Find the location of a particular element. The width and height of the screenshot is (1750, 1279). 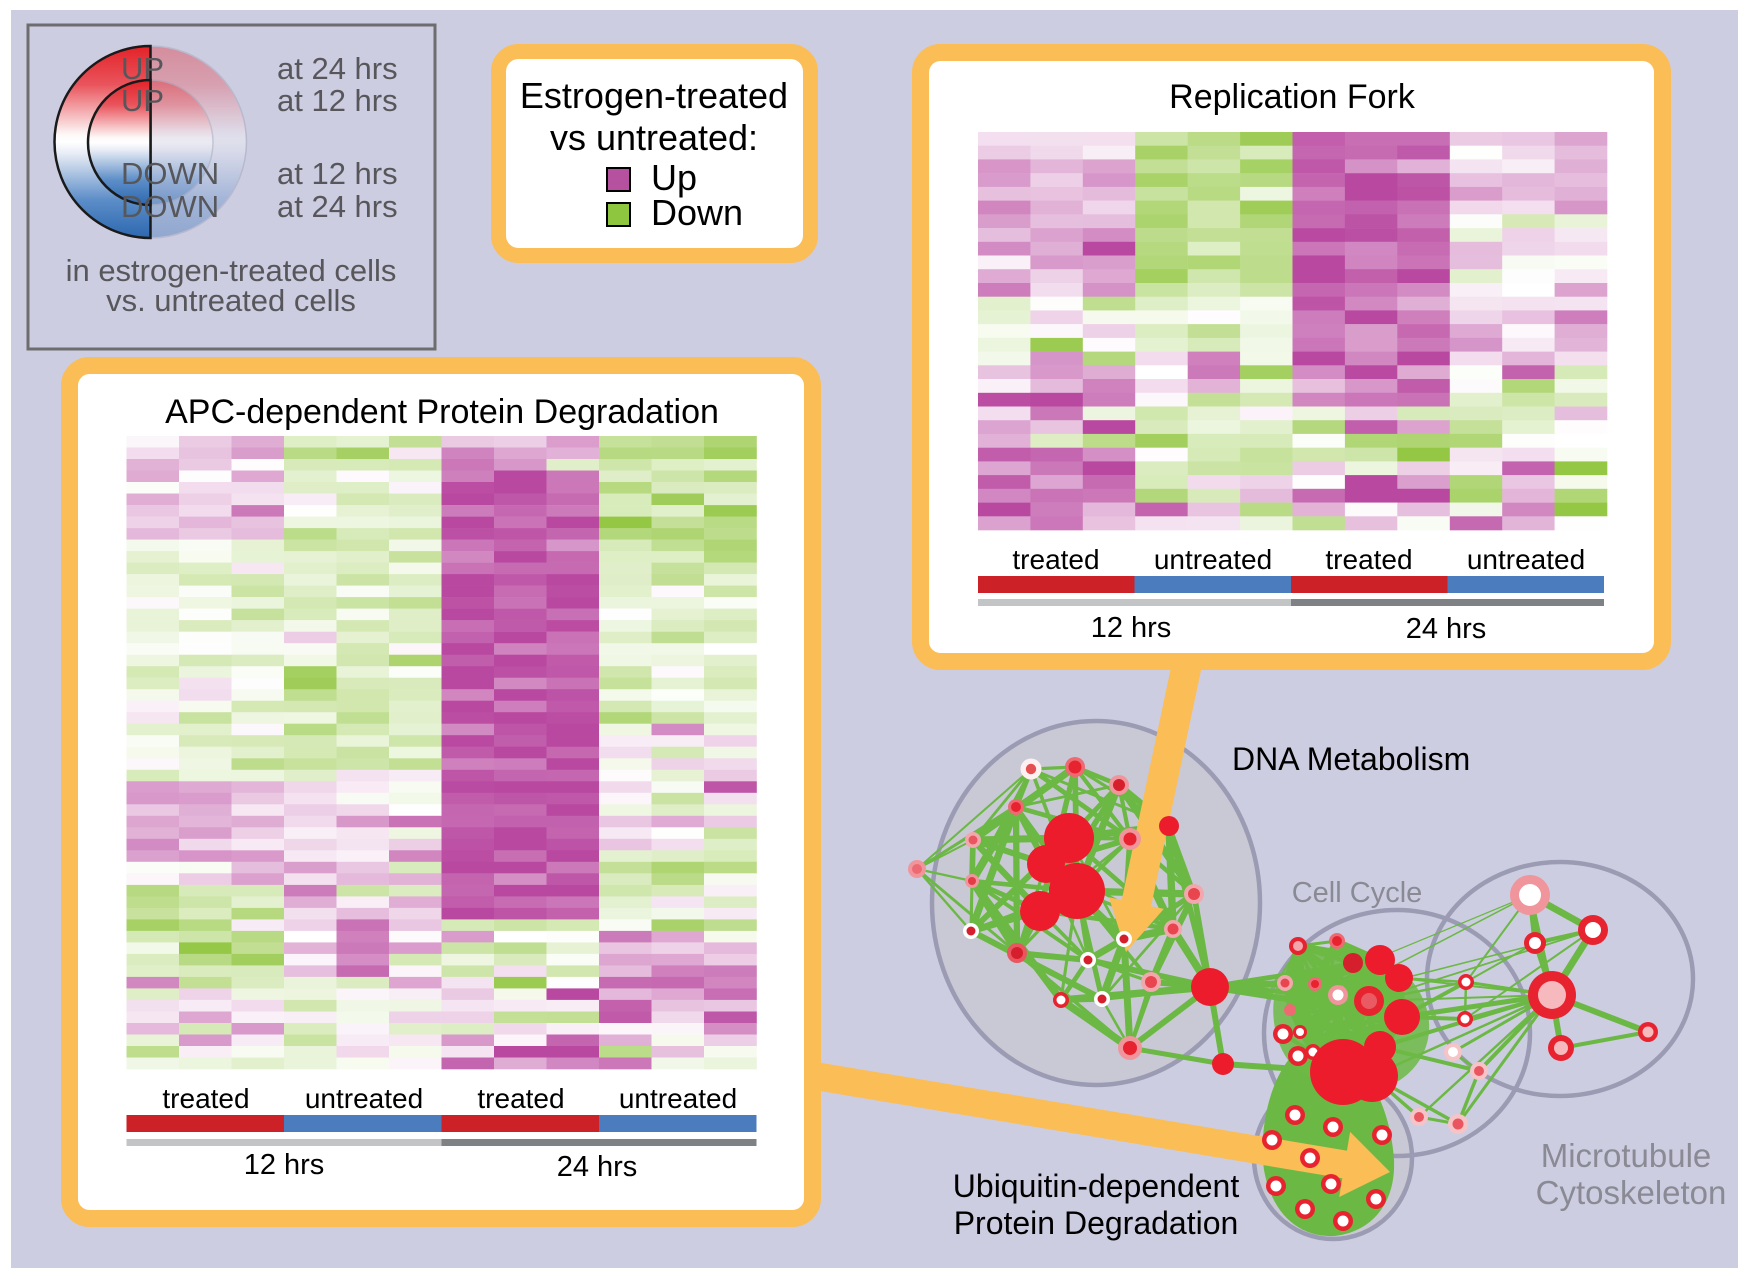

svg-text: Up is located at coordinates (674, 177).